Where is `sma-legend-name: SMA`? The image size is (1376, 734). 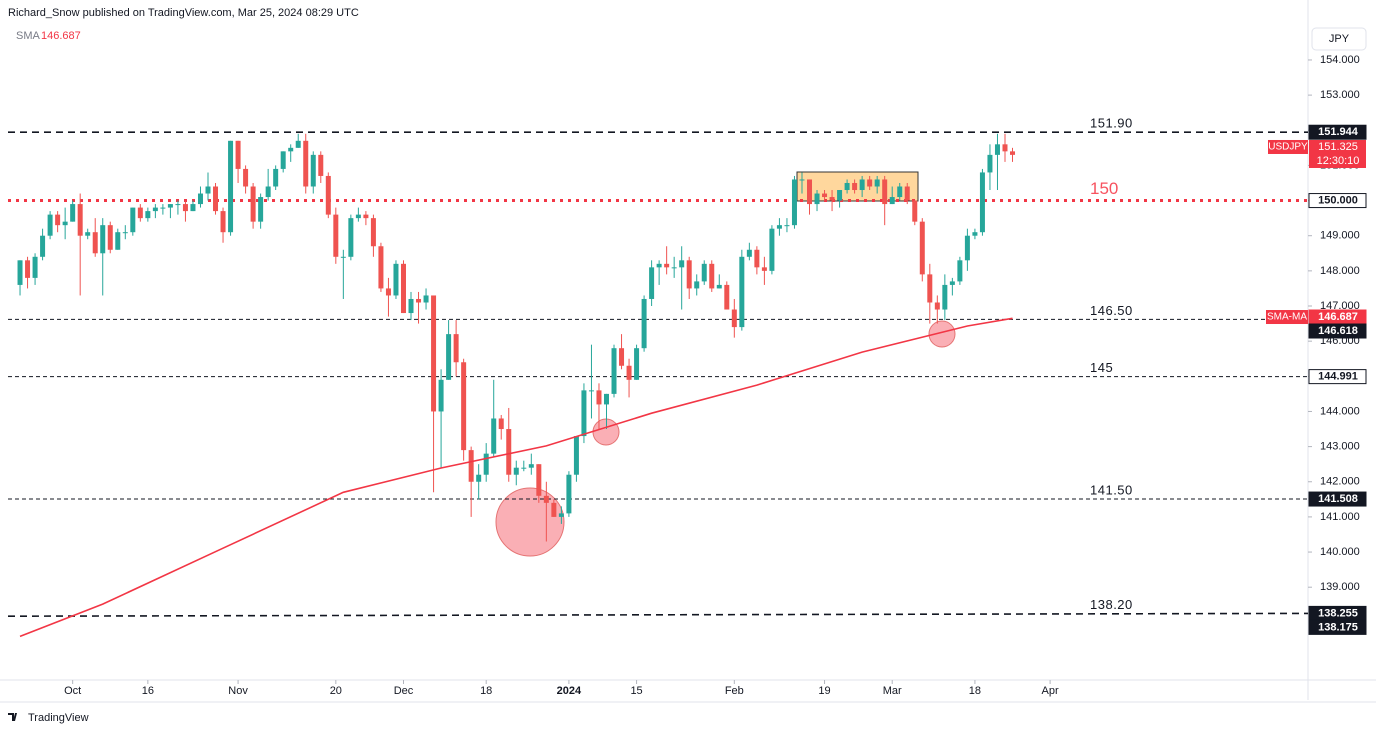 sma-legend-name: SMA is located at coordinates (28, 36).